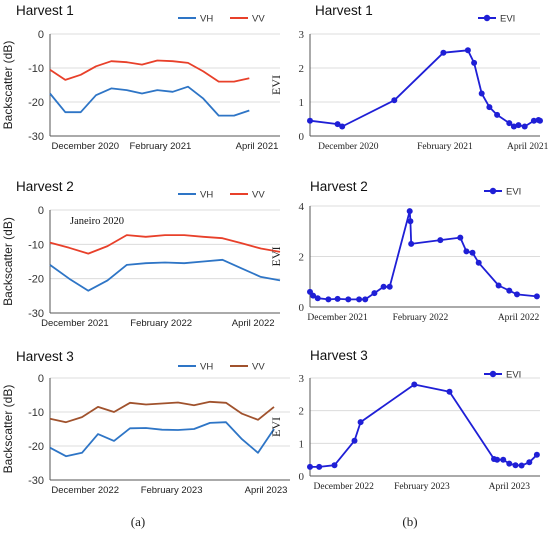  What do you see at coordinates (337, 318) in the screenshot?
I see `x-tick-label: December 2021` at bounding box center [337, 318].